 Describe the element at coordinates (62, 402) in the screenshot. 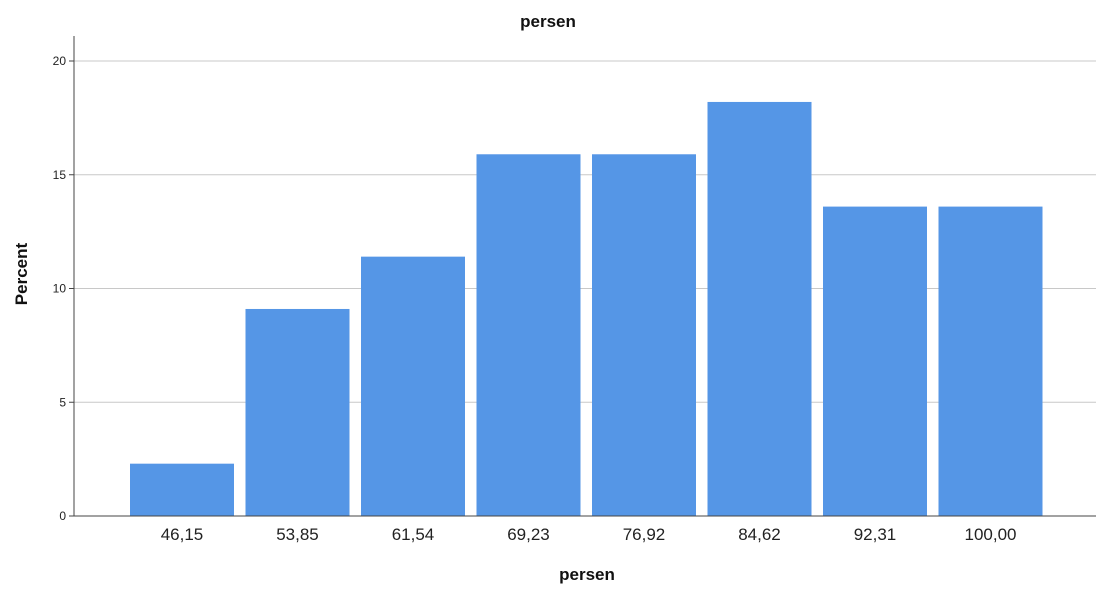

I see `y-tick-label: 5` at that location.